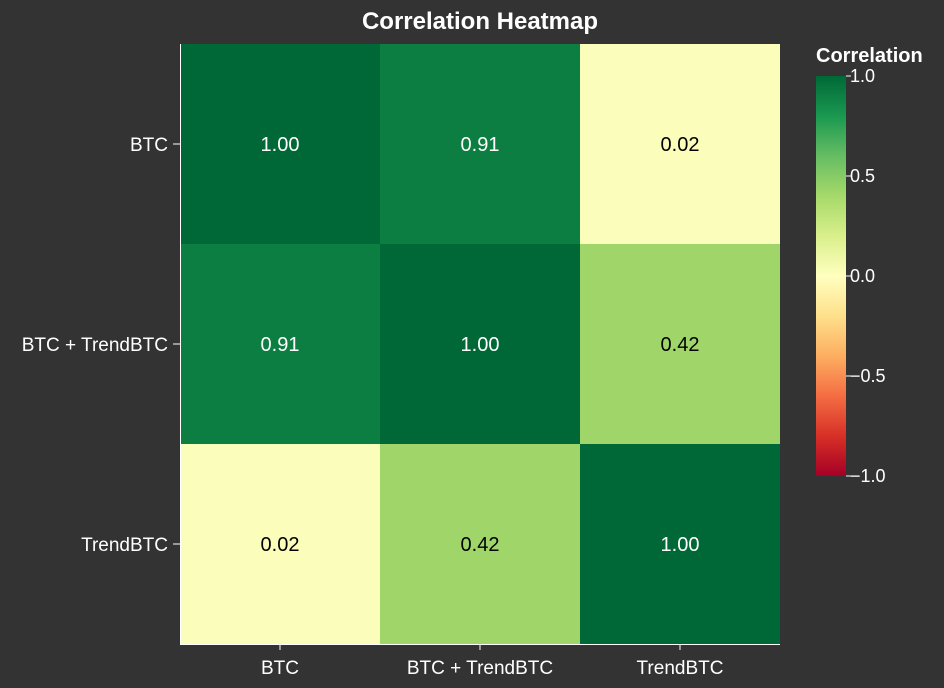 This screenshot has width=944, height=688. I want to click on x-tick-label: BTC, so click(280, 668).